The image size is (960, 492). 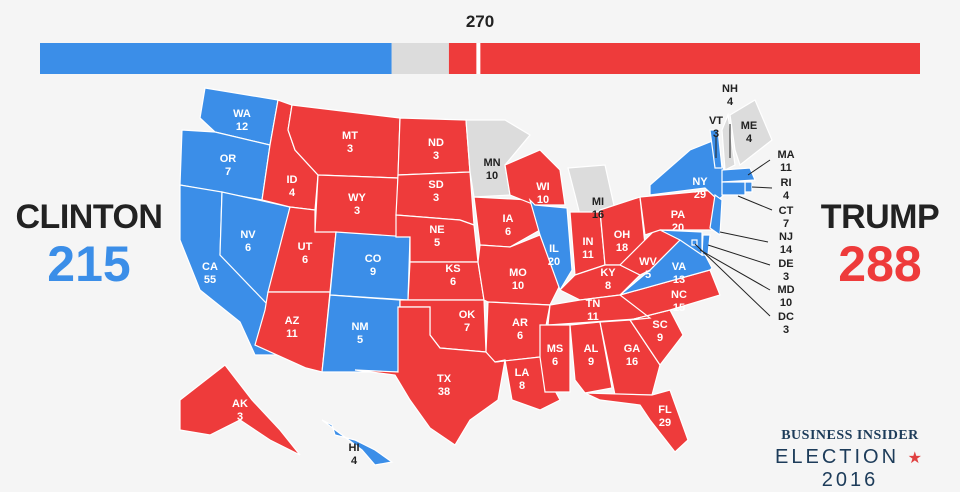 What do you see at coordinates (518, 286) in the screenshot?
I see `state-votes-mo: 10` at bounding box center [518, 286].